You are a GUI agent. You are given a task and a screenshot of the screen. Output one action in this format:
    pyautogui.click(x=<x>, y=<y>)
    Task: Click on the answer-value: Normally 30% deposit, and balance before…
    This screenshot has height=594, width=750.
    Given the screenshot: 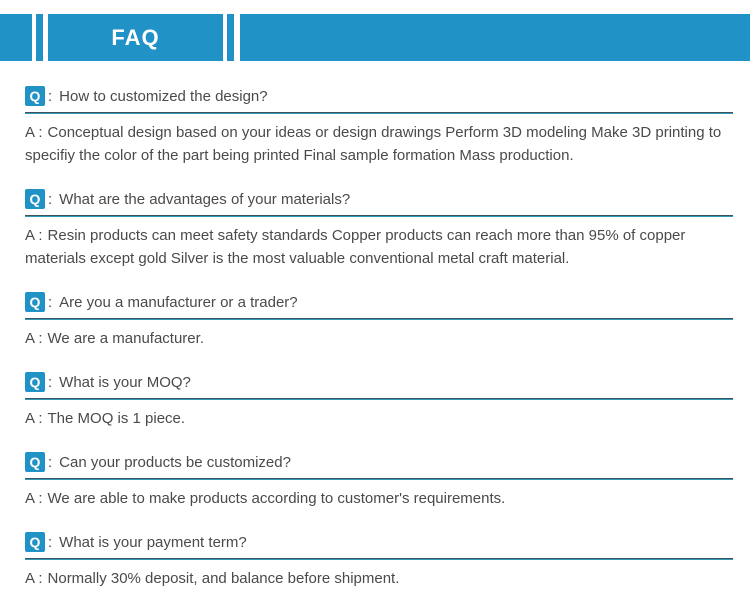 What is the action you would take?
    pyautogui.click(x=223, y=578)
    